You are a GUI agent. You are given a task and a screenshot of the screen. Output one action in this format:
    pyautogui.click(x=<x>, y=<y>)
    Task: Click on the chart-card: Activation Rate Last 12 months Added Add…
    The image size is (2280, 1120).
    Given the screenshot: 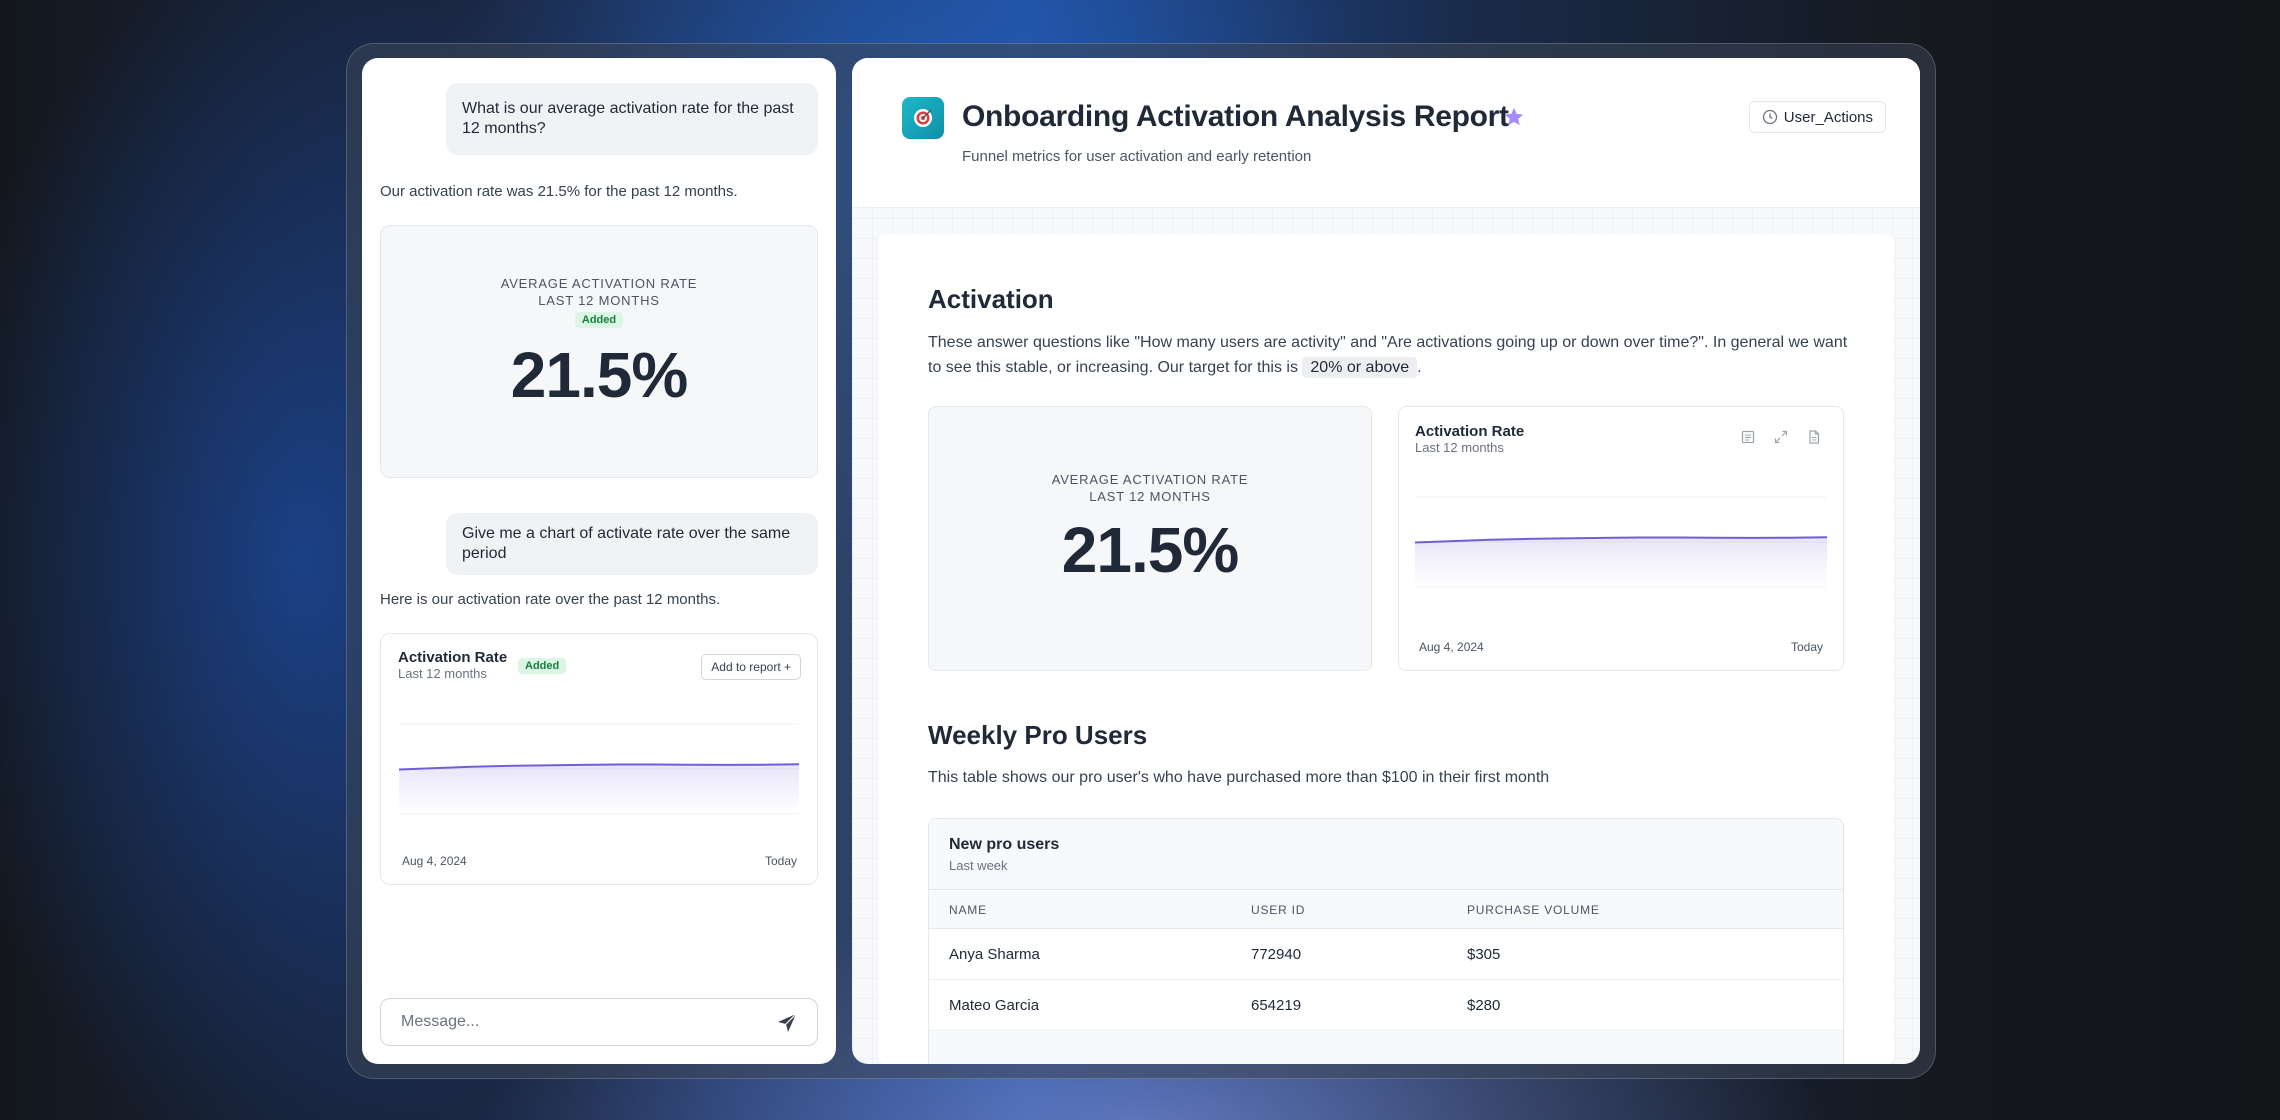 What is the action you would take?
    pyautogui.click(x=599, y=759)
    